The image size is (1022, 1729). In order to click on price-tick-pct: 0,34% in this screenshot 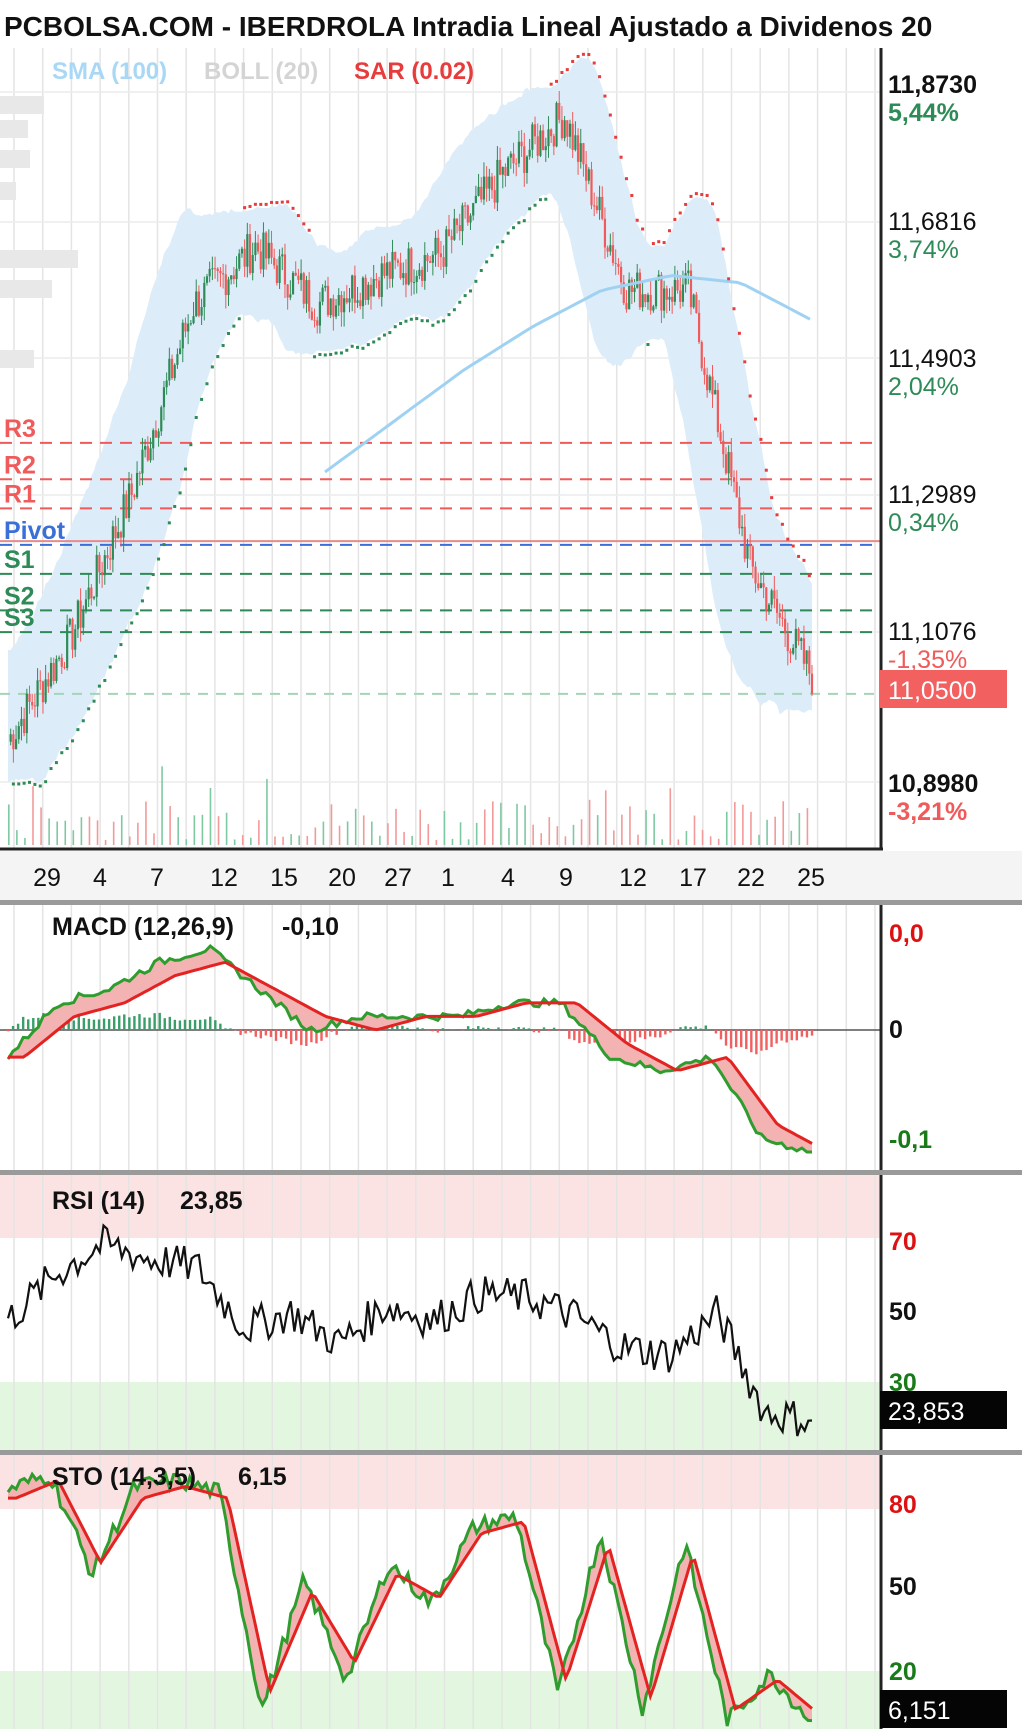, I will do `click(923, 523)`.